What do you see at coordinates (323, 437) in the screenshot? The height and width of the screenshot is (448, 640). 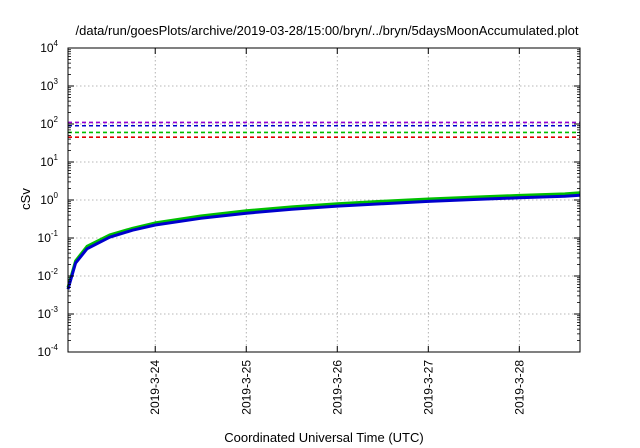 I see `x-axis-title: Coordinated Universal Time (UTC)` at bounding box center [323, 437].